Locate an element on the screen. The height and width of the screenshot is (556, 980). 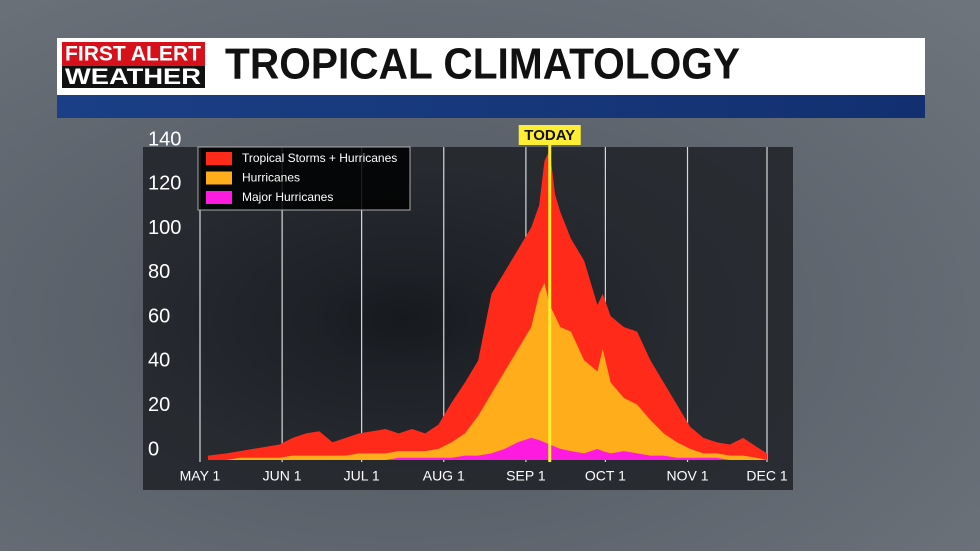
legend-label: Tropical Storms + Hurricanes is located at coordinates (319, 158).